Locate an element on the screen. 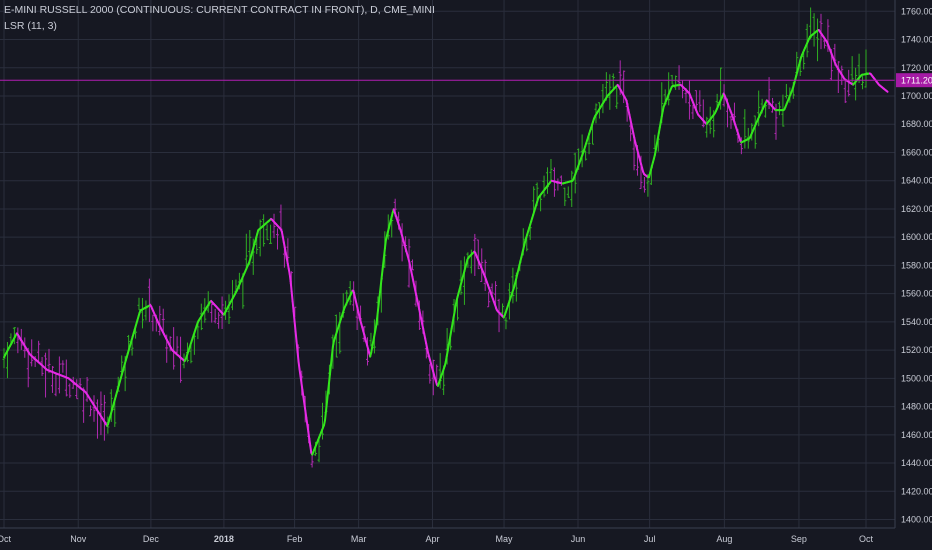 This screenshot has height=550, width=932. y-tick-label: 1460.00 is located at coordinates (916, 435).